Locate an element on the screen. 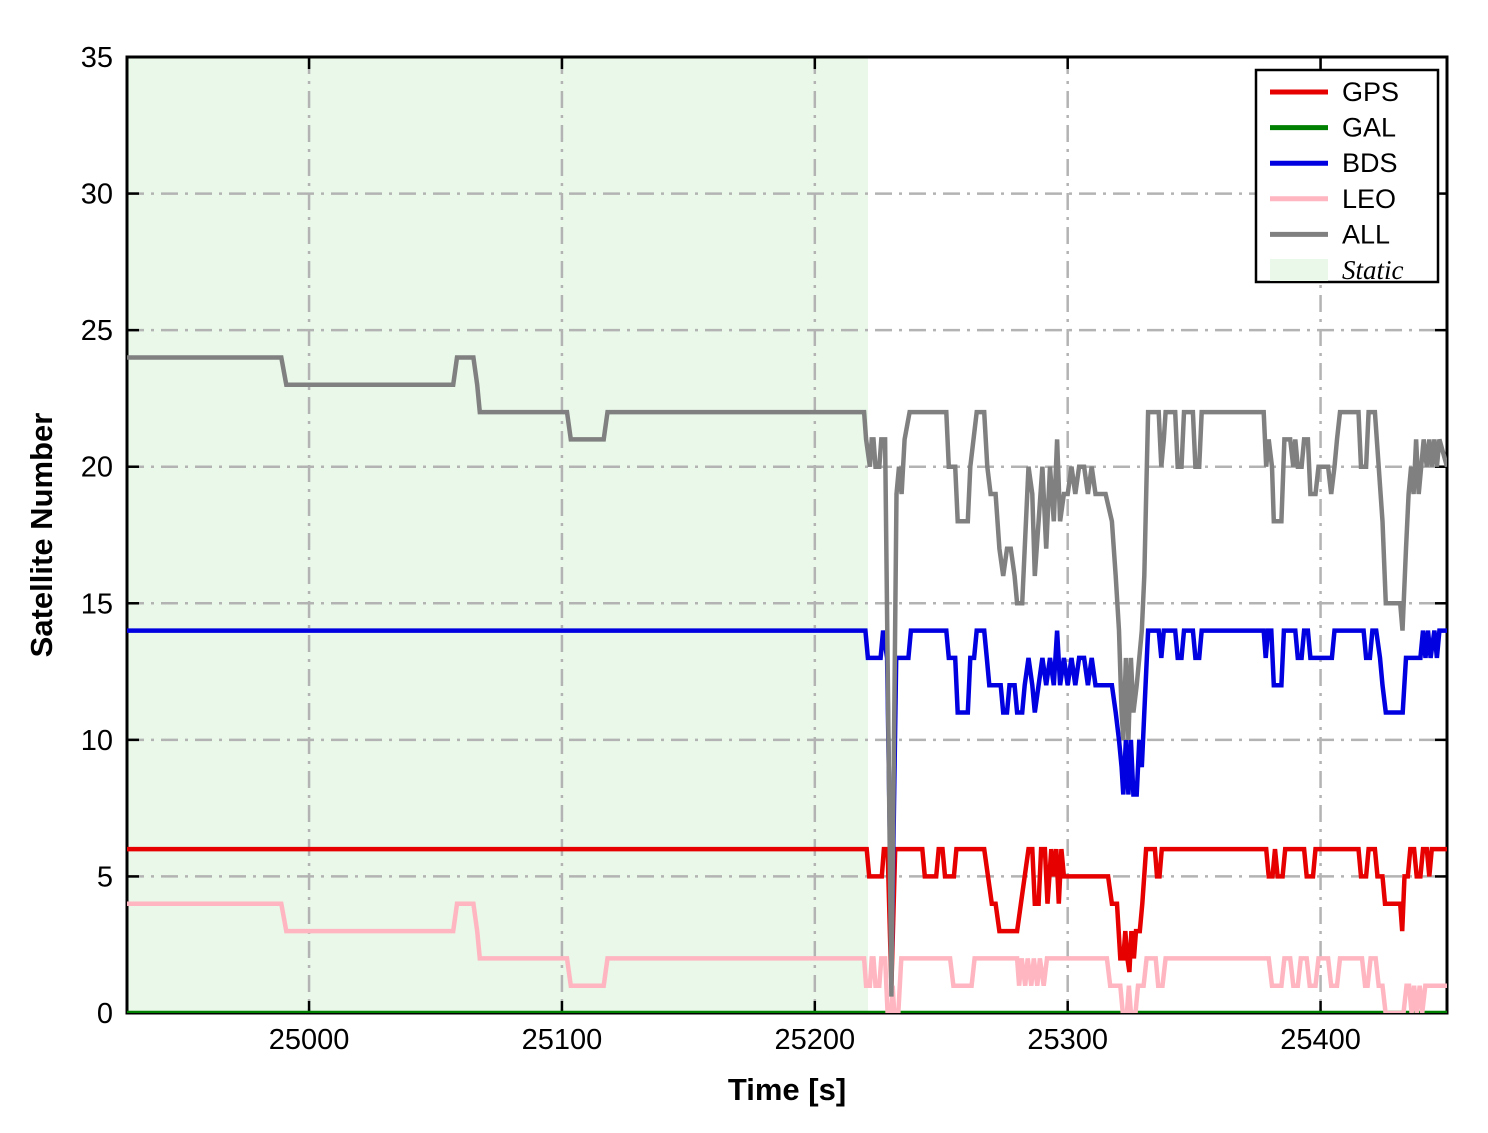 This screenshot has width=1488, height=1133. legend-label-static: Static is located at coordinates (1373, 270).